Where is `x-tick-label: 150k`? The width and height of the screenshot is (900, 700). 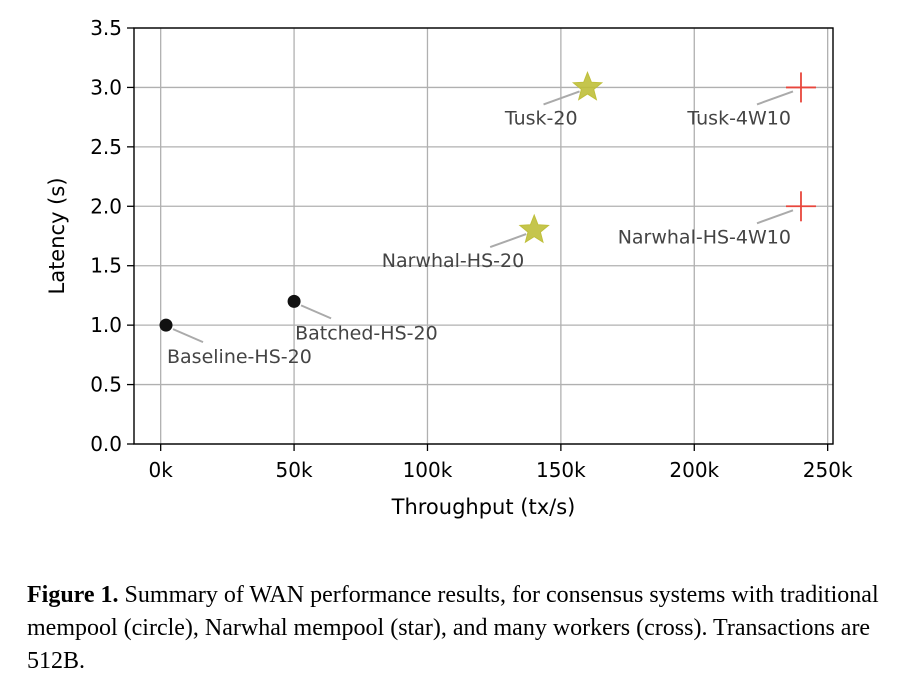 x-tick-label: 150k is located at coordinates (561, 470).